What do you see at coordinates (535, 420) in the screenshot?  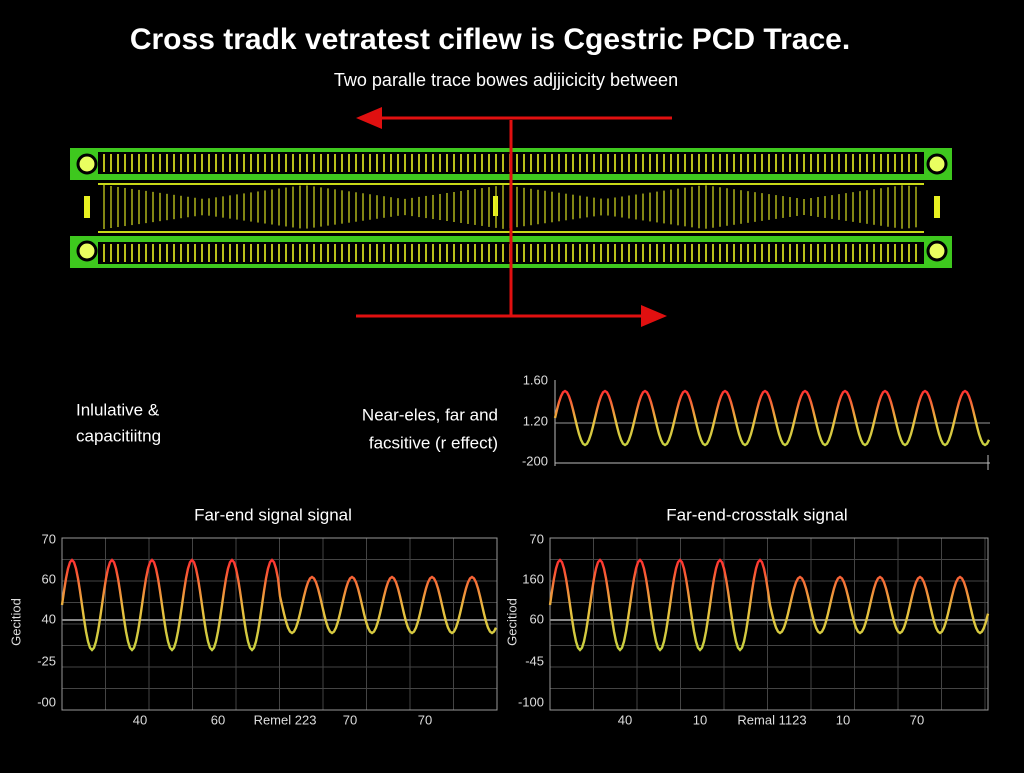 I see `y-tick-label: 1.20` at bounding box center [535, 420].